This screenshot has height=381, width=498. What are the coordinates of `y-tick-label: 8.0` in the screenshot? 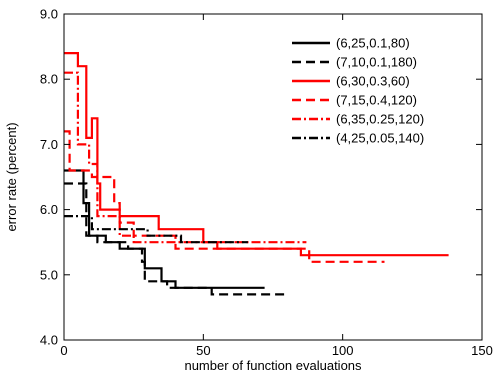 It's located at (49, 79).